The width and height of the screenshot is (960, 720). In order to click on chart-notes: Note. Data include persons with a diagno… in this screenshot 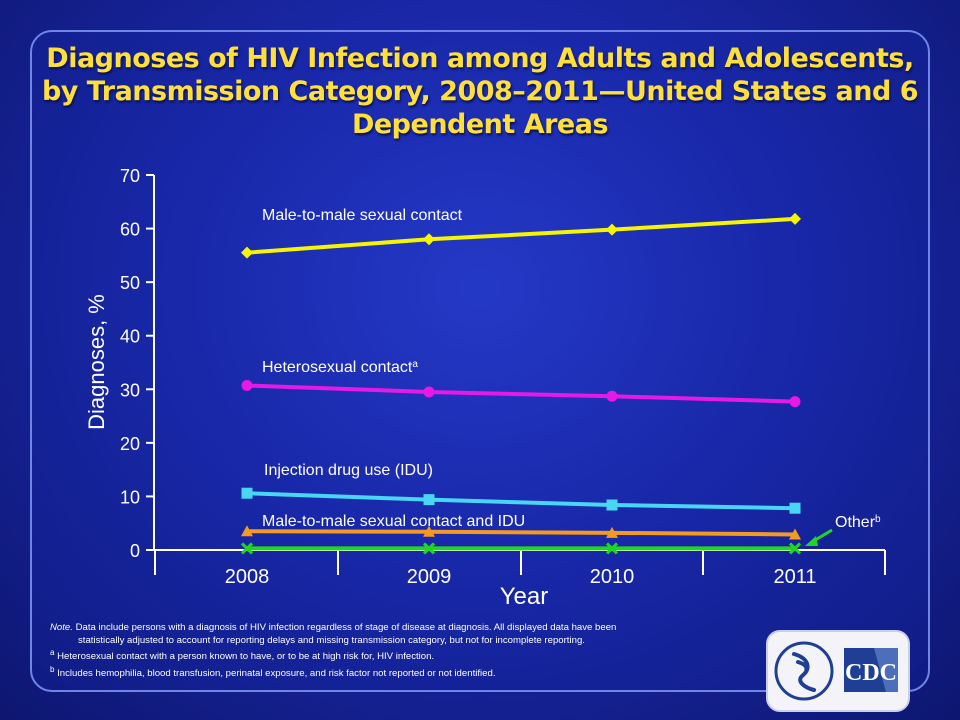, I will do `click(400, 651)`.